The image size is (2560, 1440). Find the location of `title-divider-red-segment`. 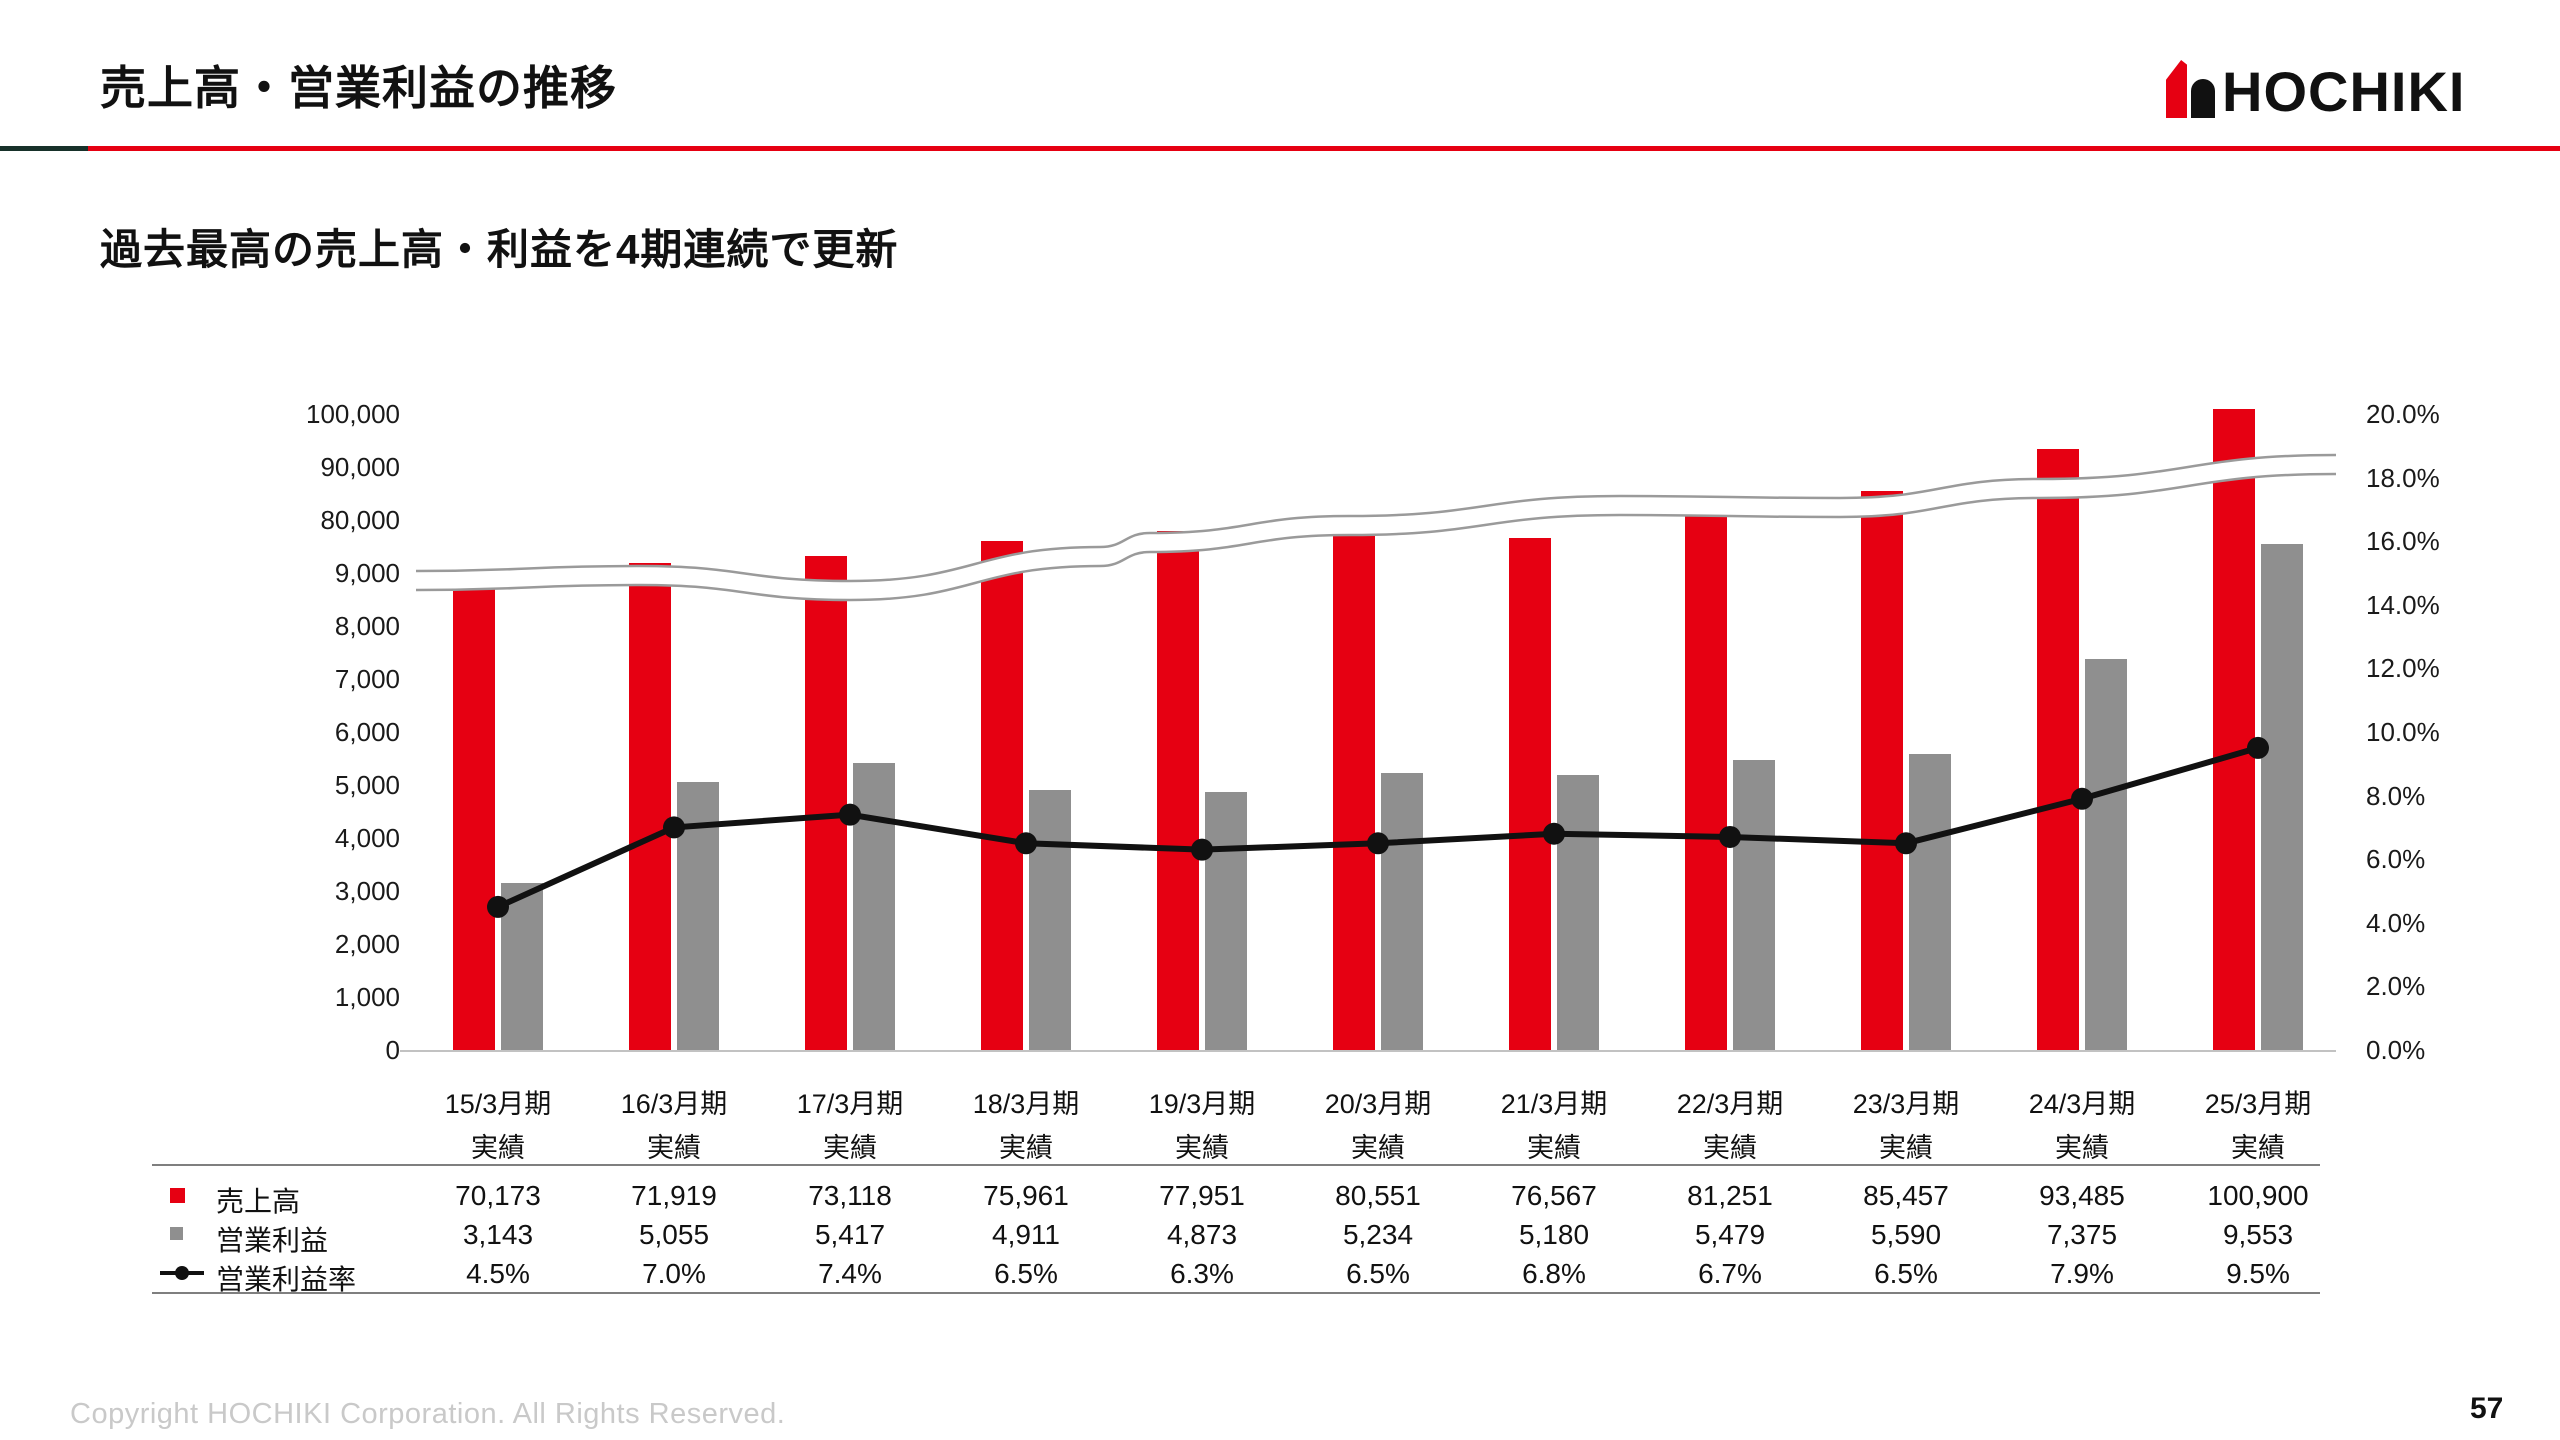

title-divider-red-segment is located at coordinates (1324, 148).